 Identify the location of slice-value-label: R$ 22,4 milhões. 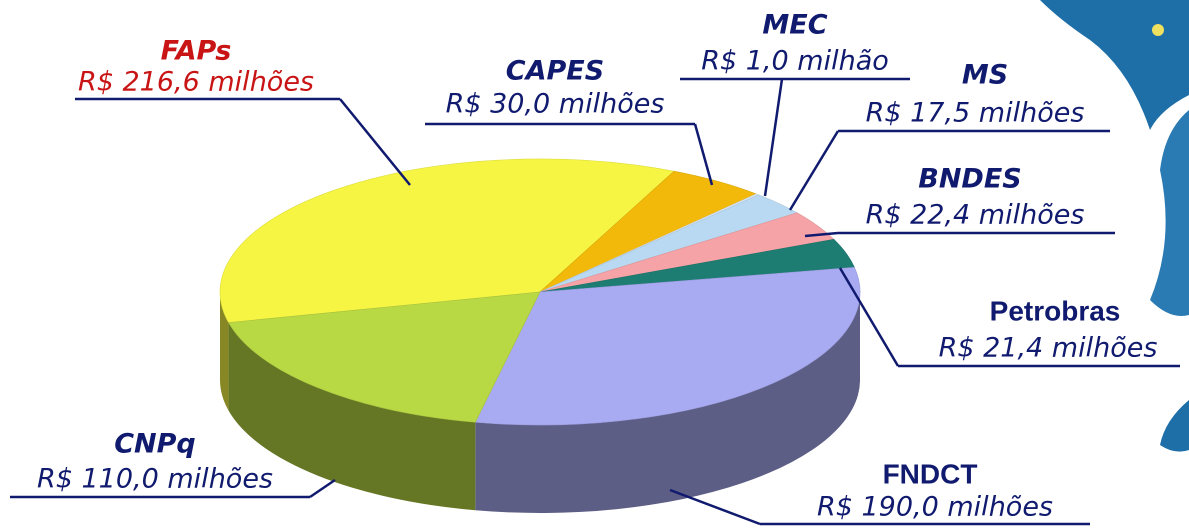
(975, 215).